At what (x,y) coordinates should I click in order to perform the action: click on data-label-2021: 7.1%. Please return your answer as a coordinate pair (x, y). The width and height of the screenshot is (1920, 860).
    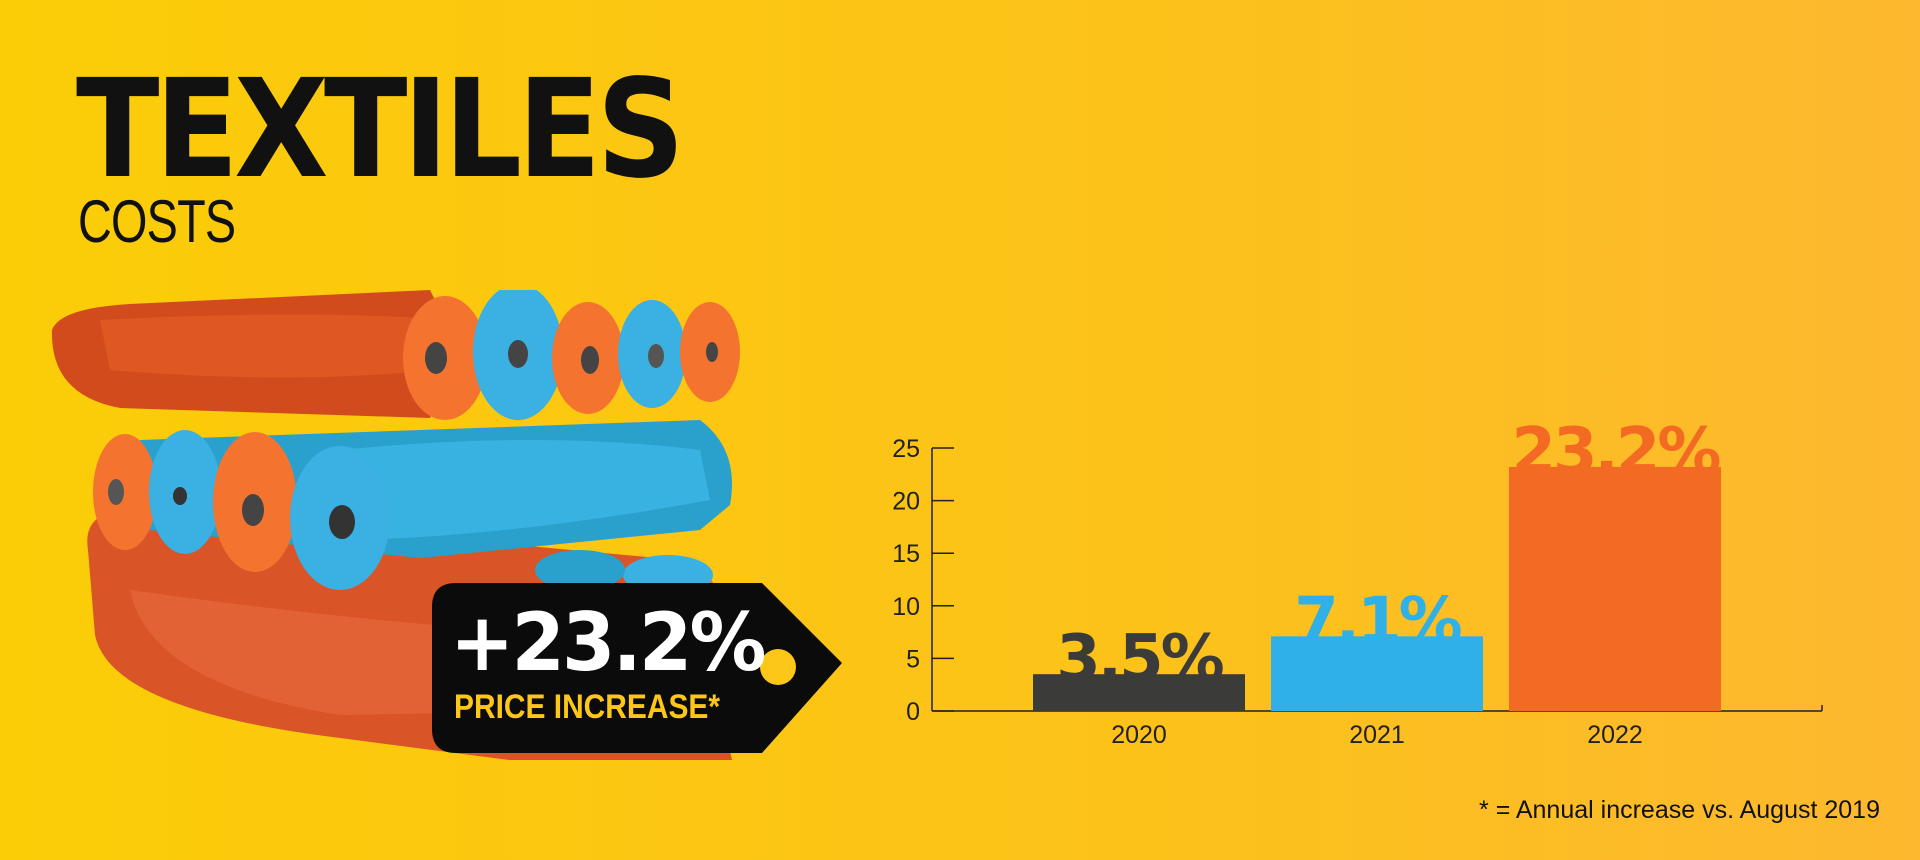
    Looking at the image, I should click on (1377, 621).